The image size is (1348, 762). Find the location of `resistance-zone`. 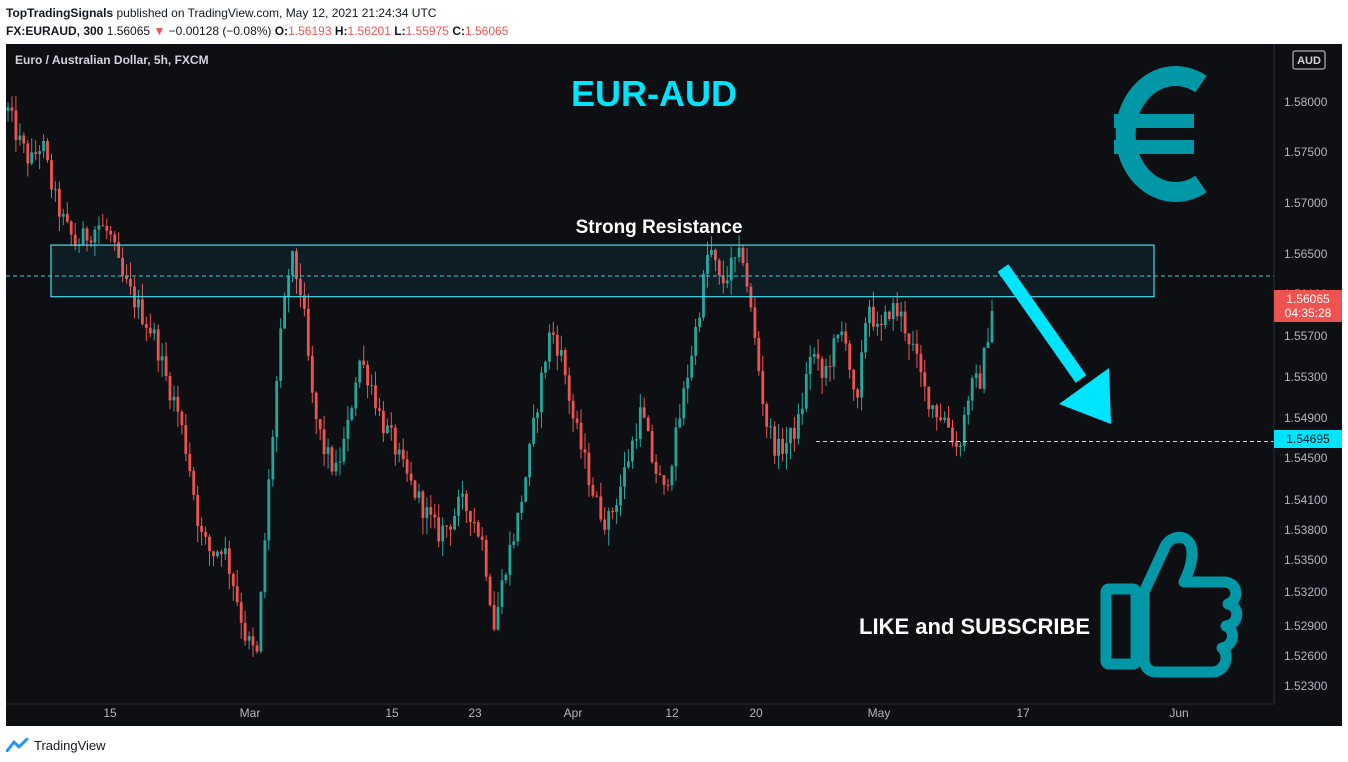

resistance-zone is located at coordinates (602, 271).